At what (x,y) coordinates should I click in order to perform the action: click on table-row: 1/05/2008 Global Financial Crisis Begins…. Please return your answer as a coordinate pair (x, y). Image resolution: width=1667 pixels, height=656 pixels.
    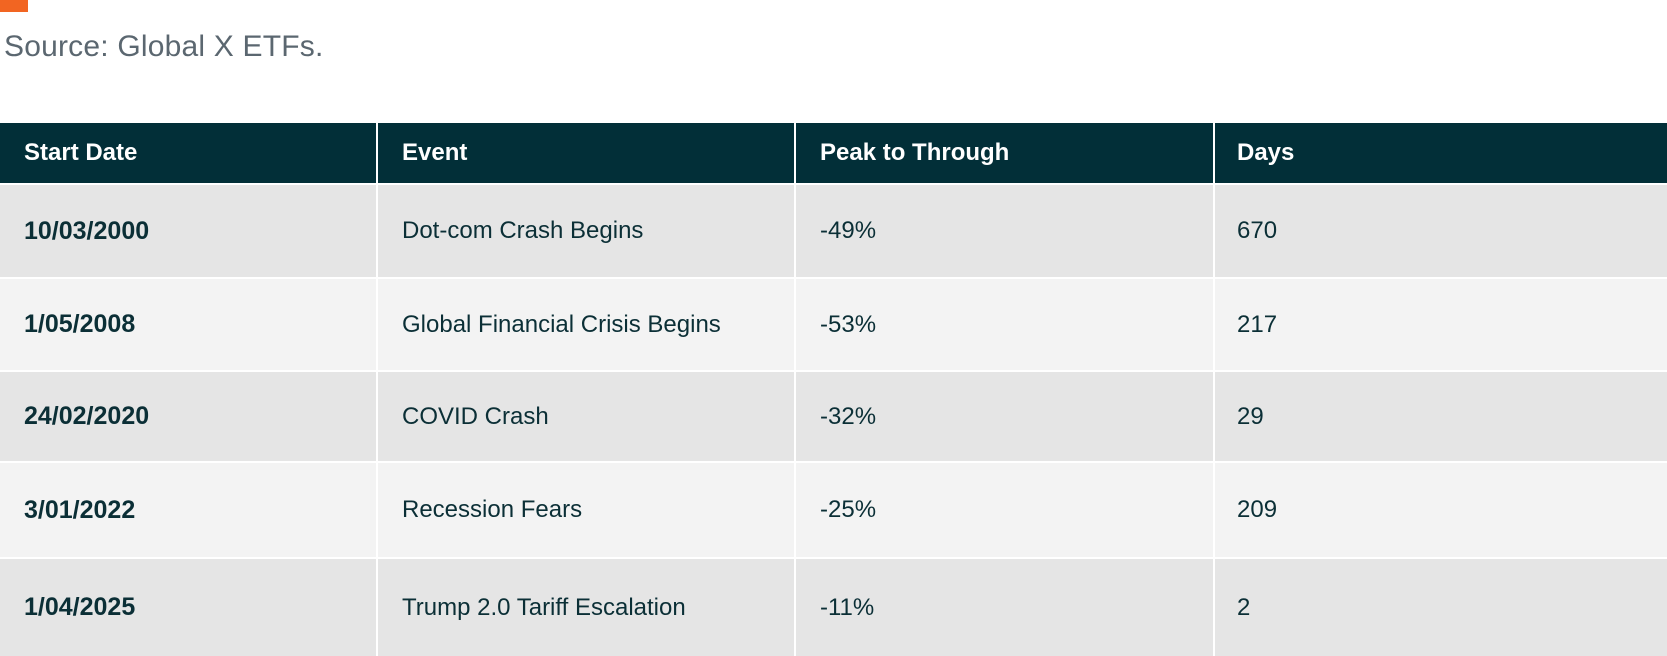
    Looking at the image, I should click on (833, 323).